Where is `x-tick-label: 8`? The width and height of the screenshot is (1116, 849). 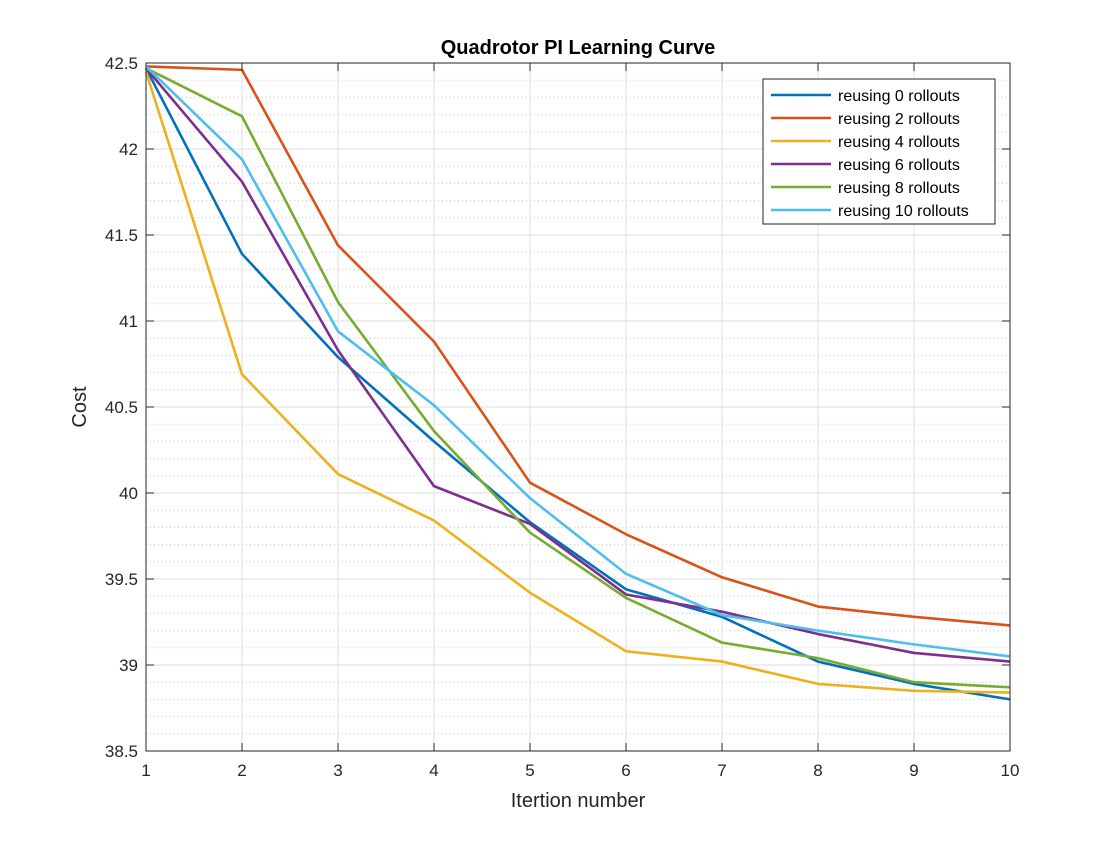
x-tick-label: 8 is located at coordinates (817, 770).